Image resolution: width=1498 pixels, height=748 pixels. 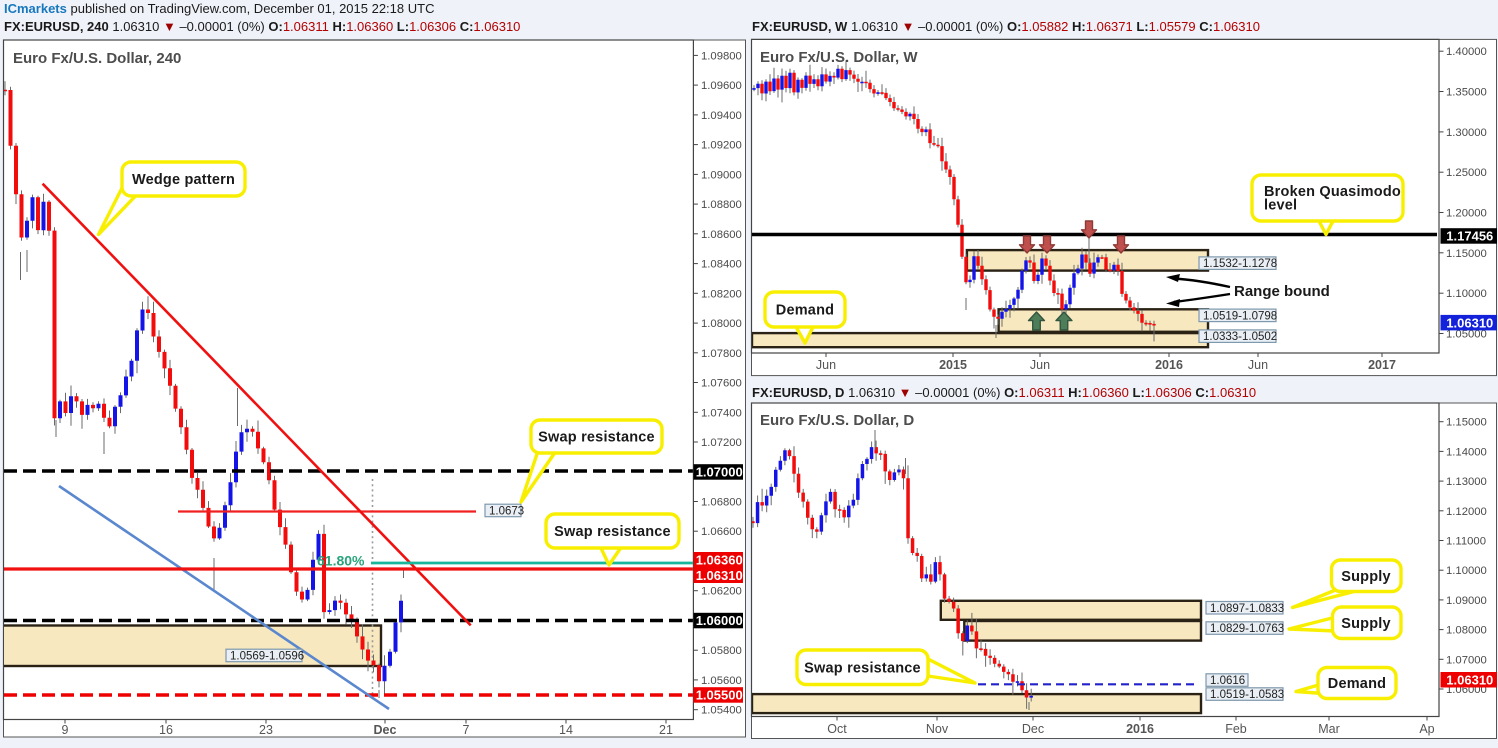 I want to click on svg-text: 1.08600, so click(x=721, y=235).